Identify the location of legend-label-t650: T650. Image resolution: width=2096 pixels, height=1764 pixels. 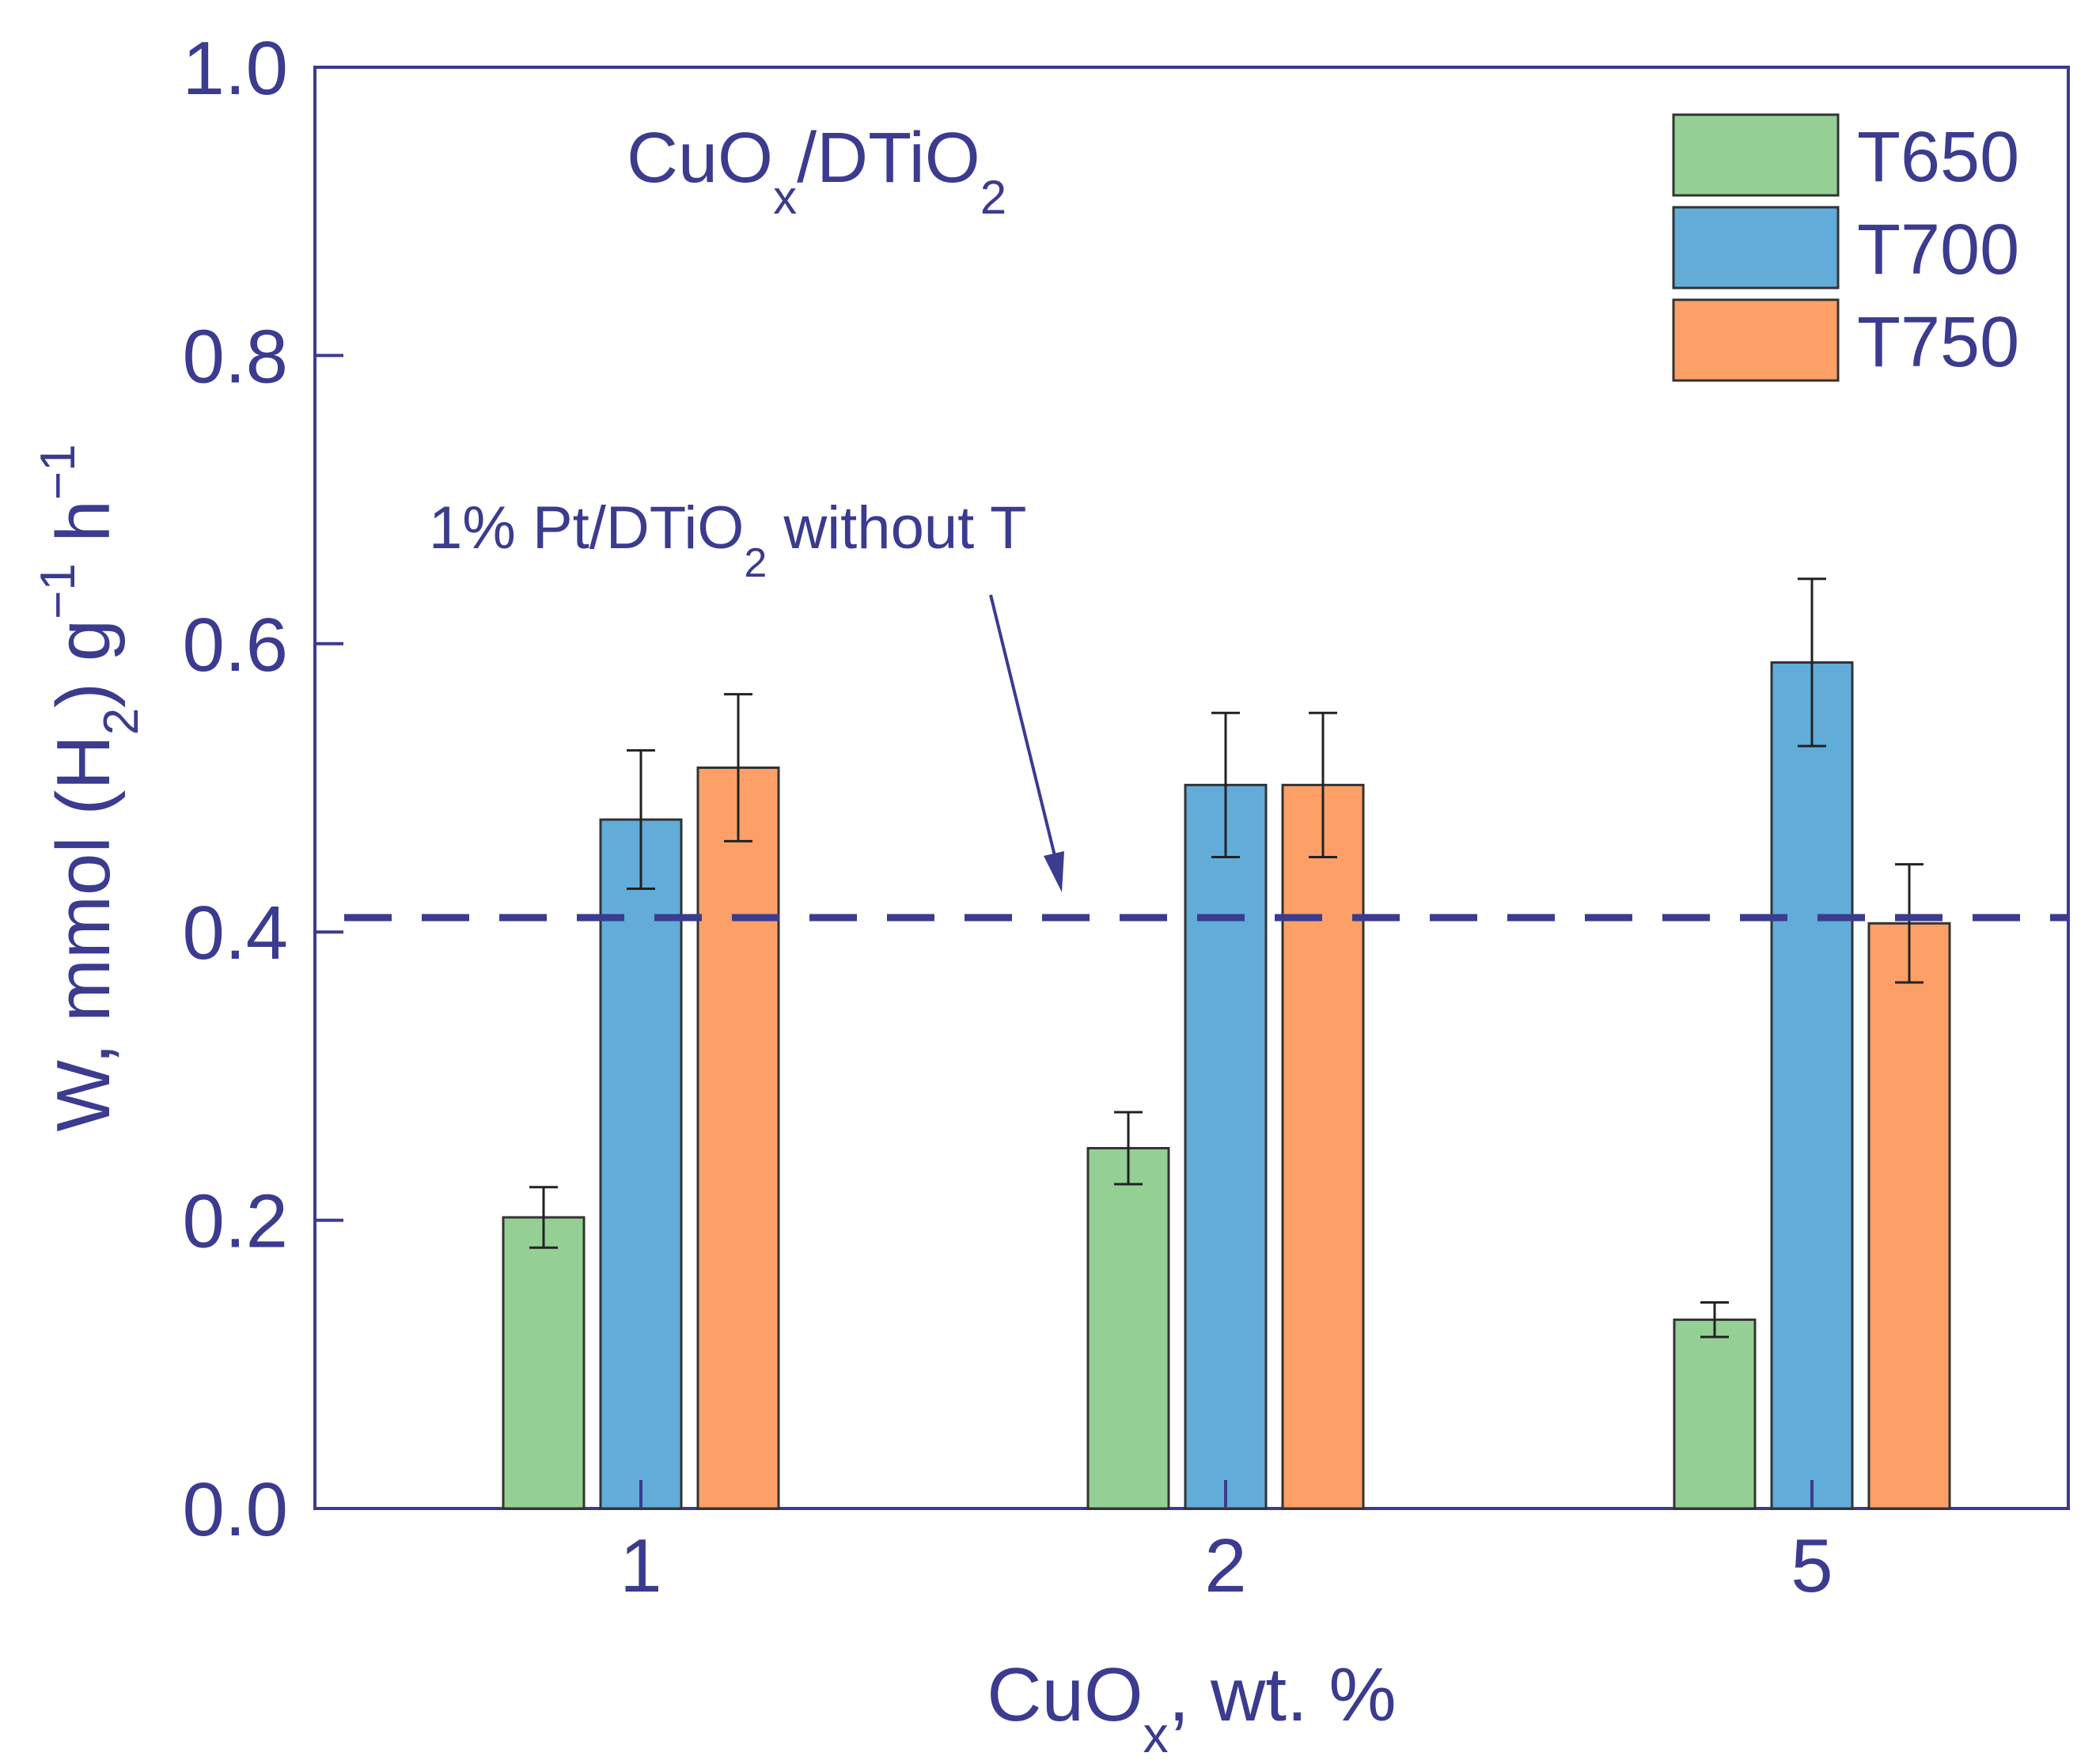
(1938, 157).